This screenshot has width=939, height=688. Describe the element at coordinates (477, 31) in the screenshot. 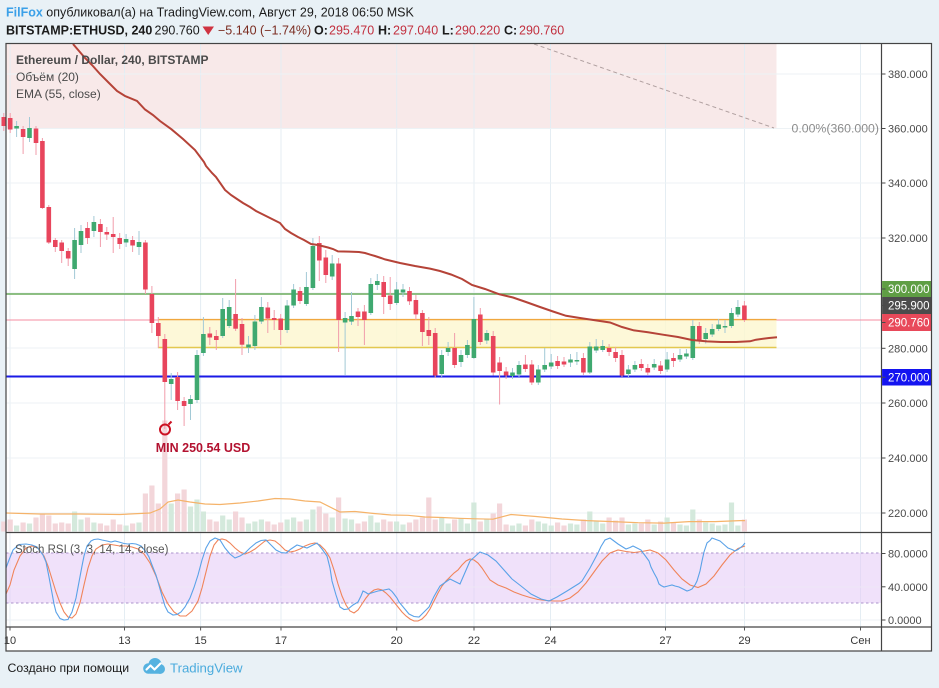

I see `svg-text: 290.220` at that location.